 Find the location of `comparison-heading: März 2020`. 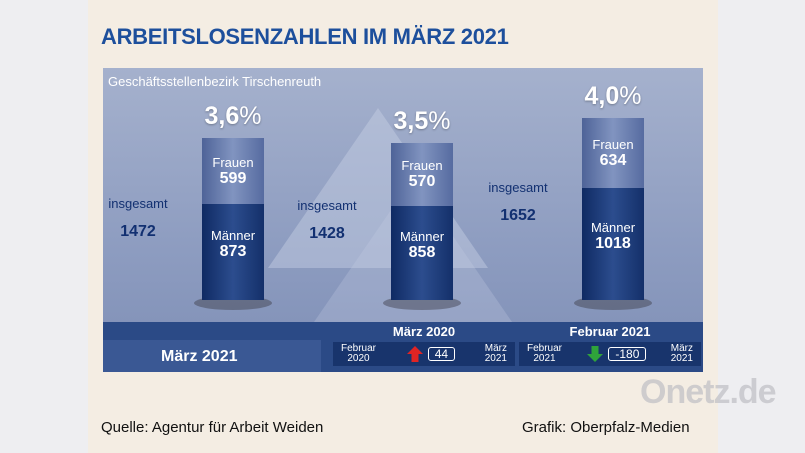

comparison-heading: März 2020 is located at coordinates (424, 331).